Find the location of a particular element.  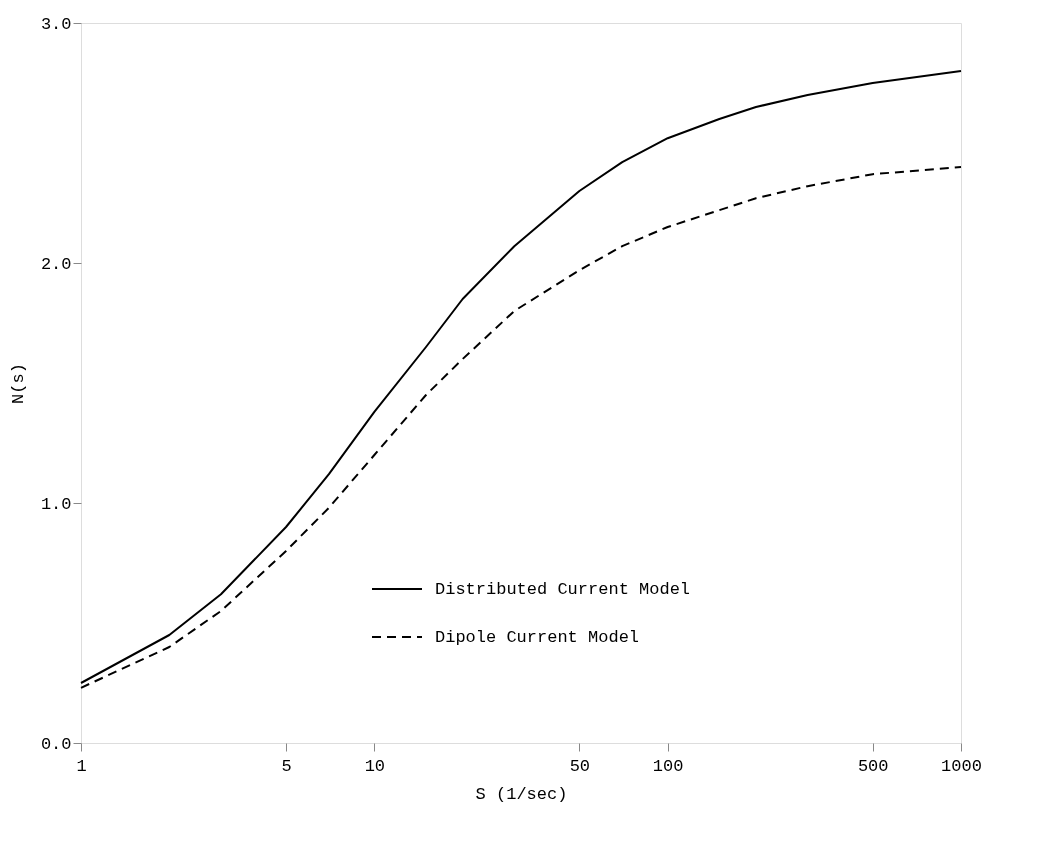

x-tick-label: 100 is located at coordinates (668, 766).